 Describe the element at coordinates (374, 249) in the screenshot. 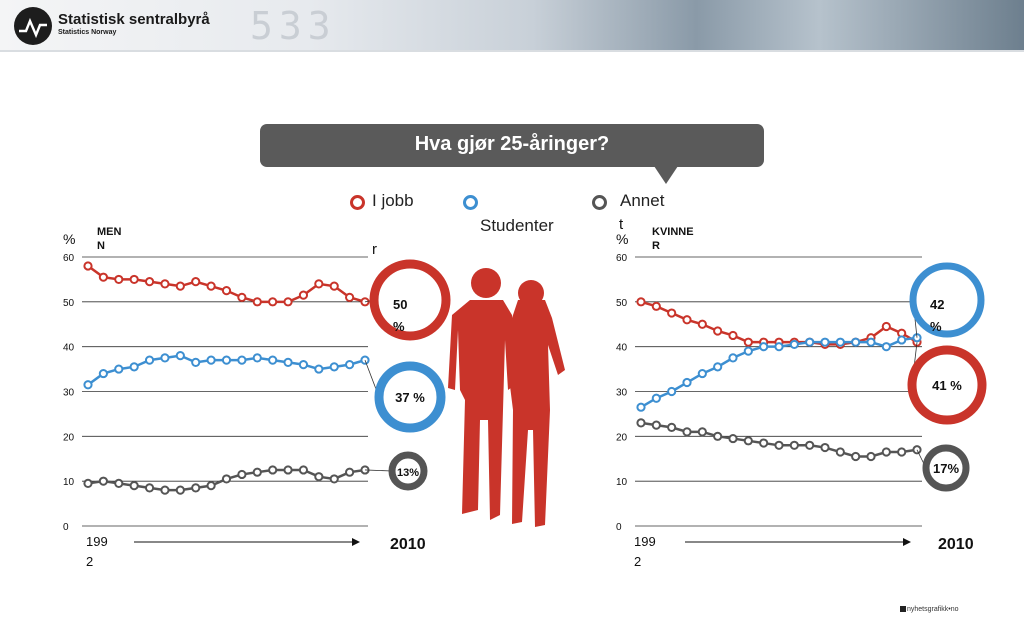

I see `legend-student-overflow-letter: r` at that location.